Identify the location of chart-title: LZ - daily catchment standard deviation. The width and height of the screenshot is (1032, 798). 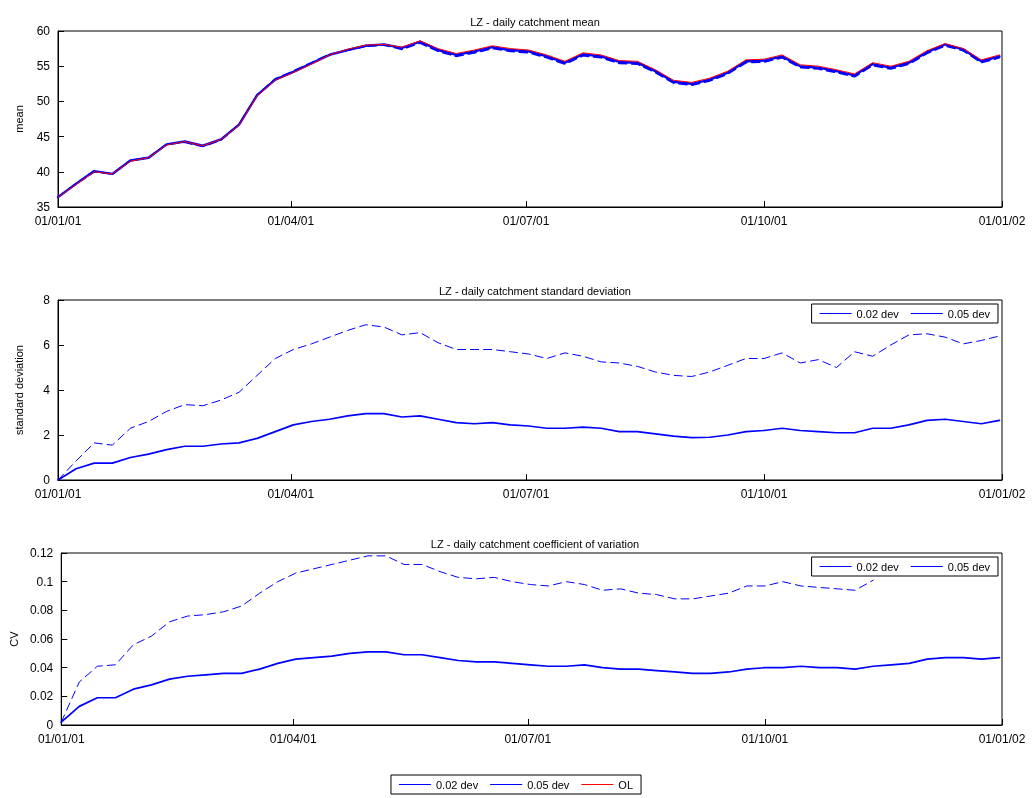
(535, 290).